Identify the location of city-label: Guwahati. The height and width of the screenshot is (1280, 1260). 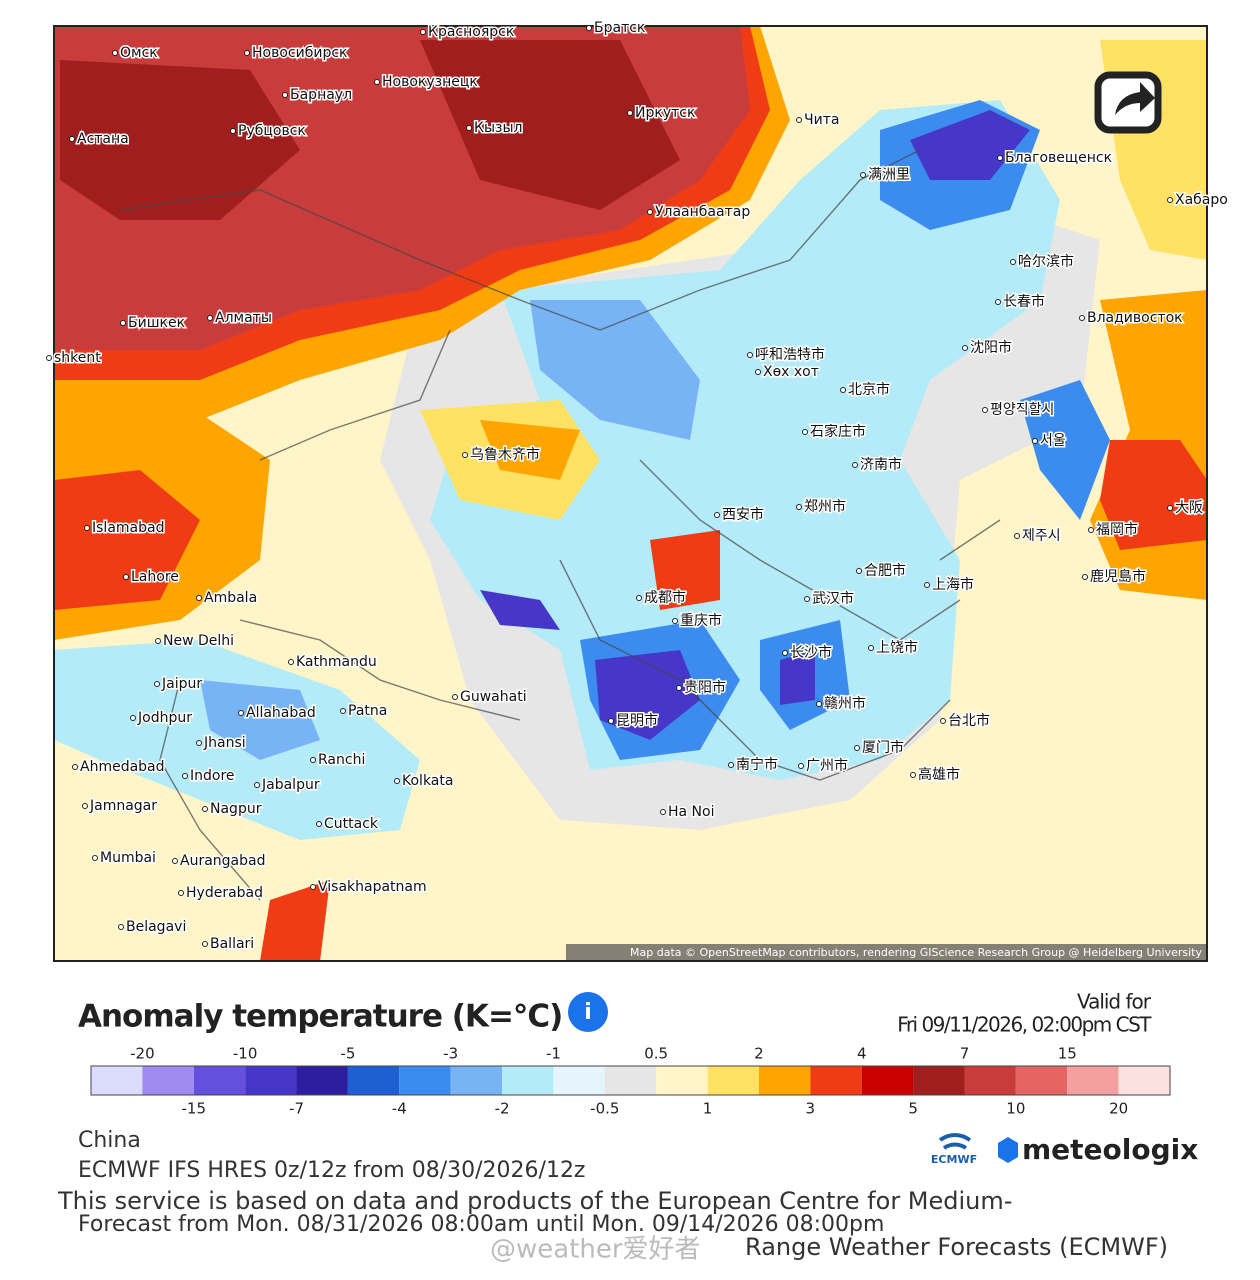
(493, 697).